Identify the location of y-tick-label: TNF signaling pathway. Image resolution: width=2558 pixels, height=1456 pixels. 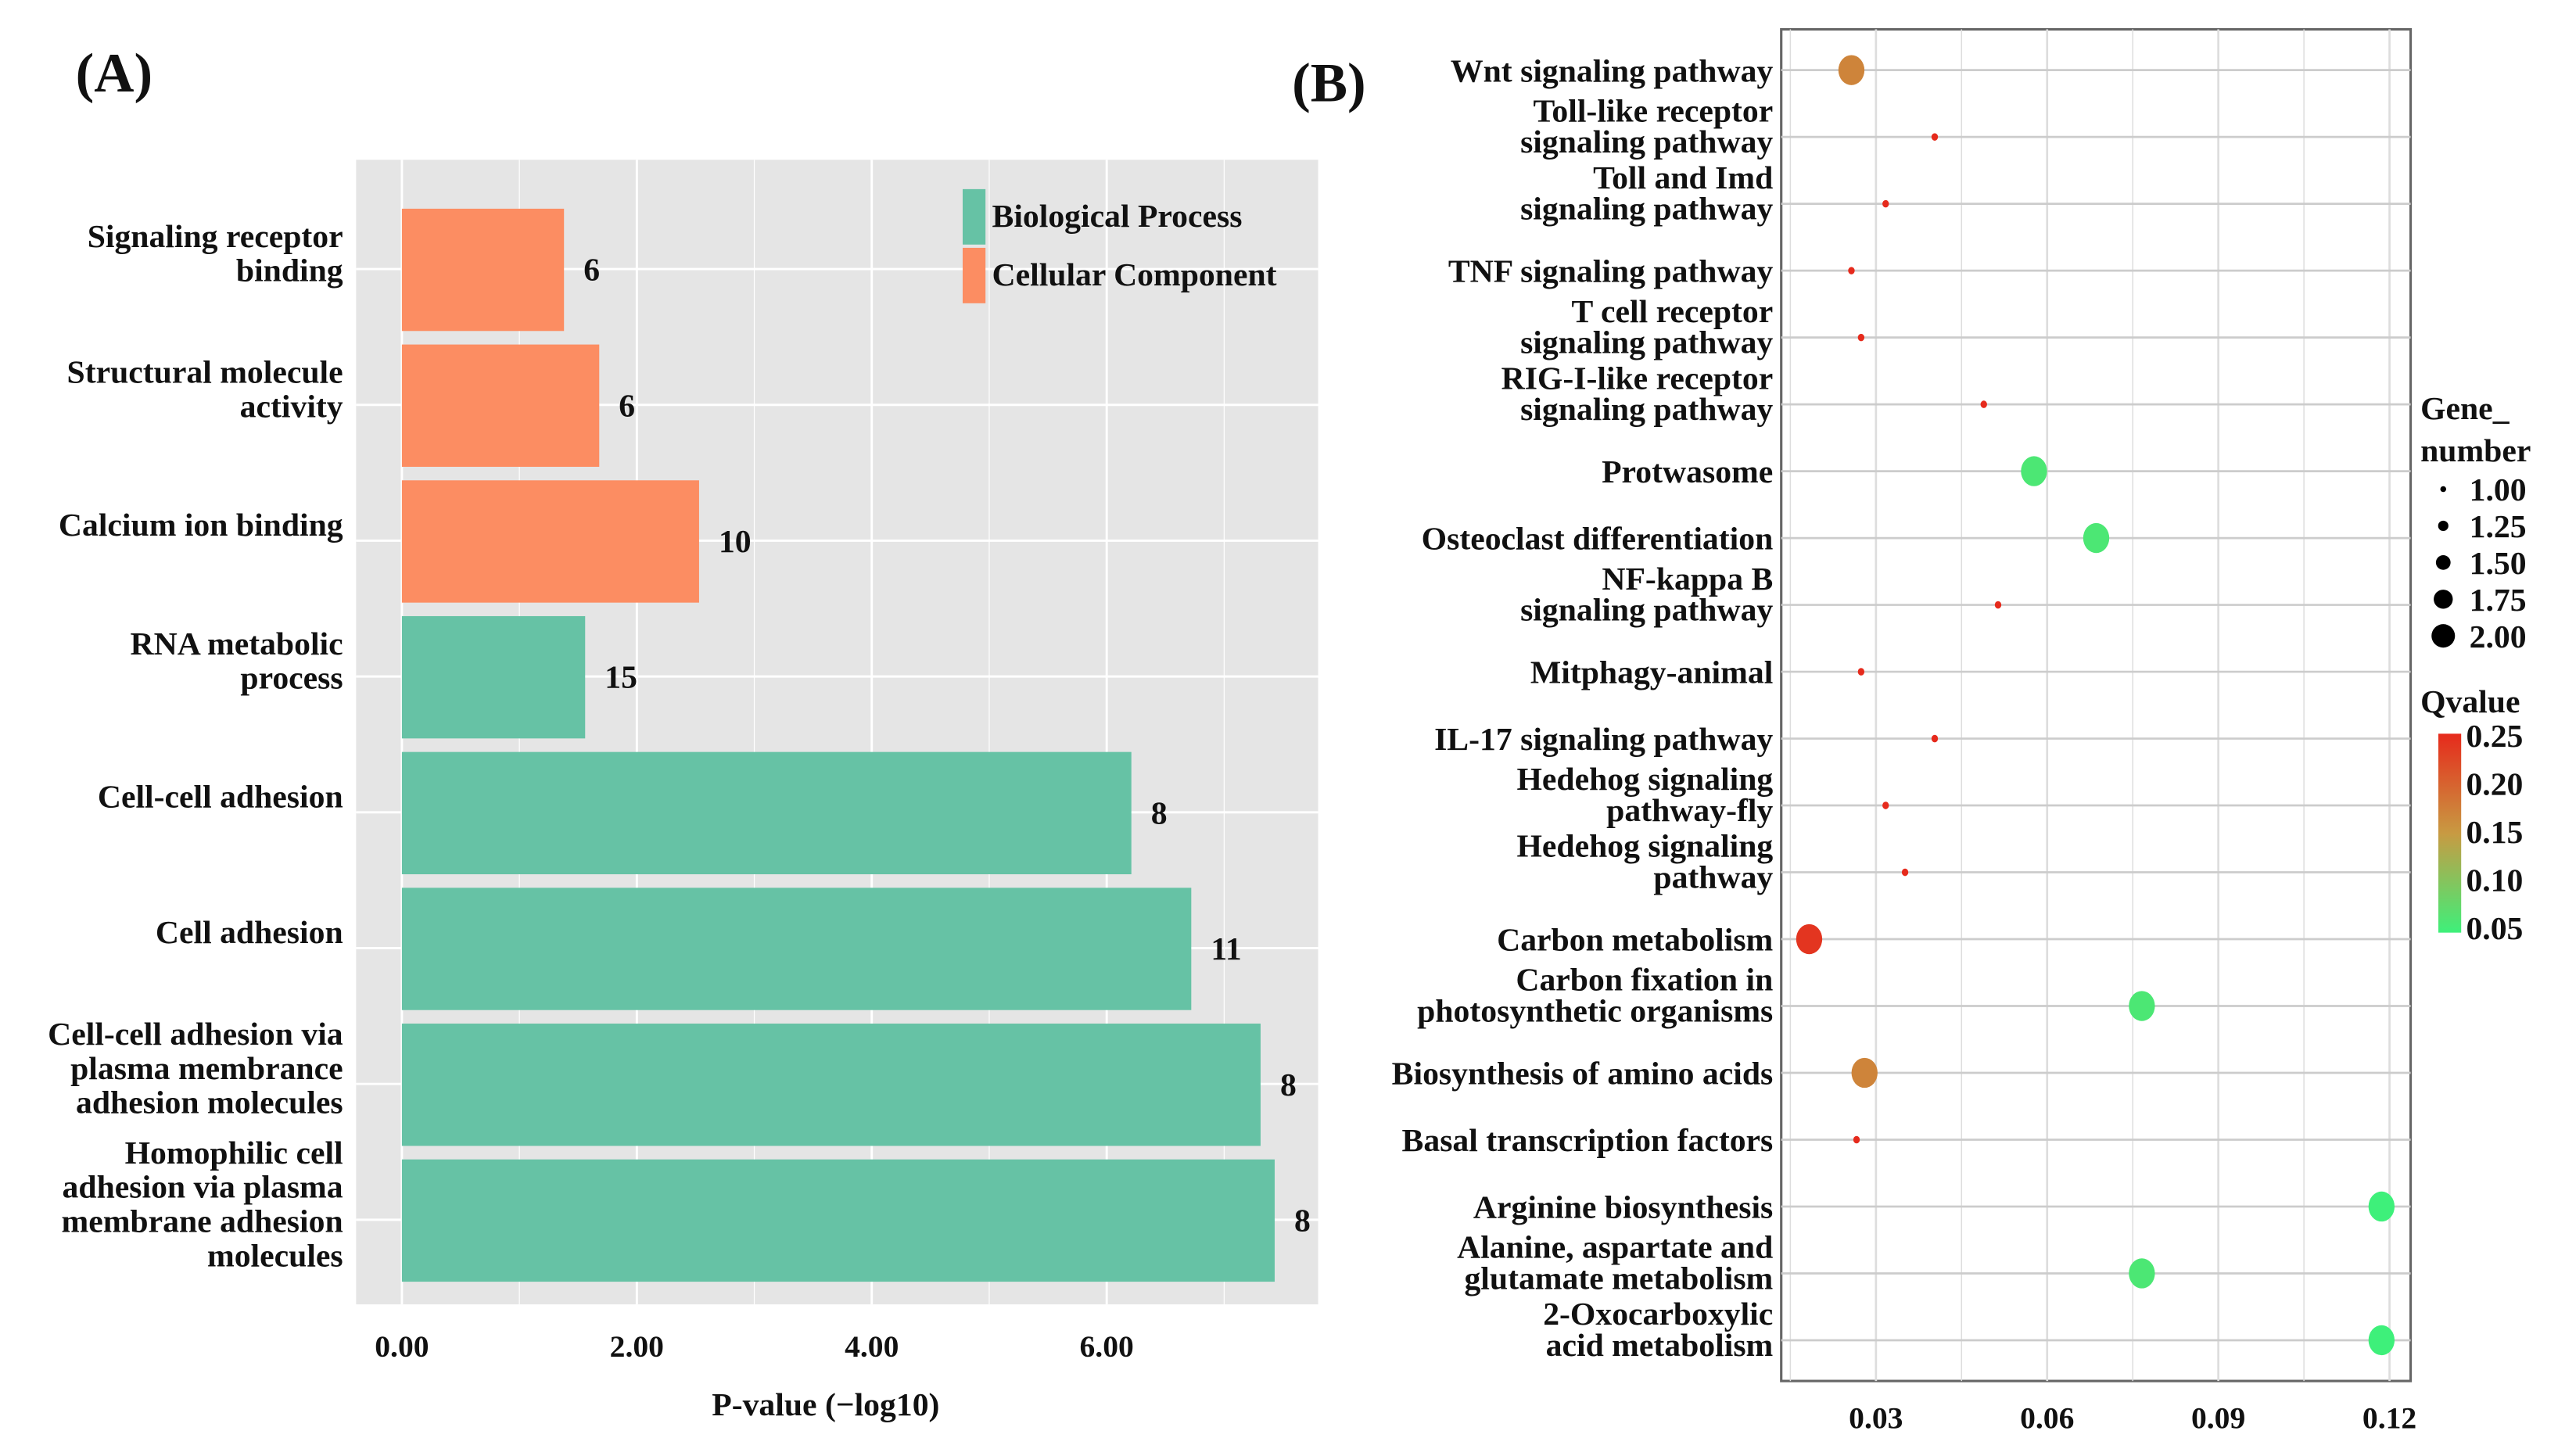
(1611, 272).